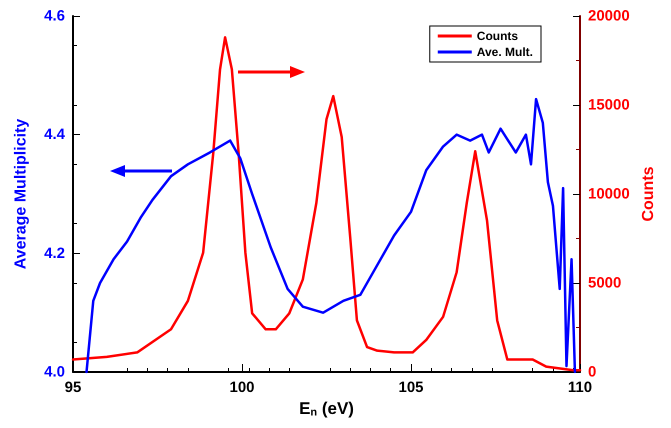  What do you see at coordinates (609, 16) in the screenshot?
I see `y2-tick-label: 20000` at bounding box center [609, 16].